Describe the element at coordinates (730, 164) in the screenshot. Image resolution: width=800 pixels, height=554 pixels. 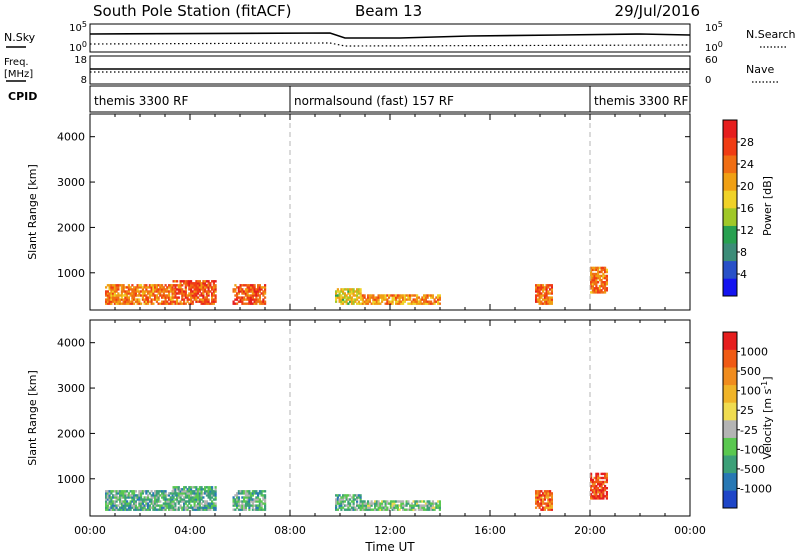
I see `colorbar-swatch` at that location.